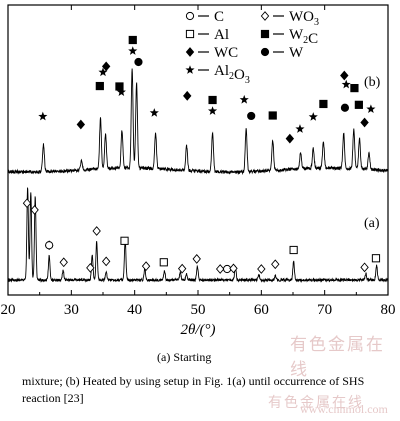  Describe the element at coordinates (303, 37) in the screenshot. I see `legend-label: W2C` at that location.